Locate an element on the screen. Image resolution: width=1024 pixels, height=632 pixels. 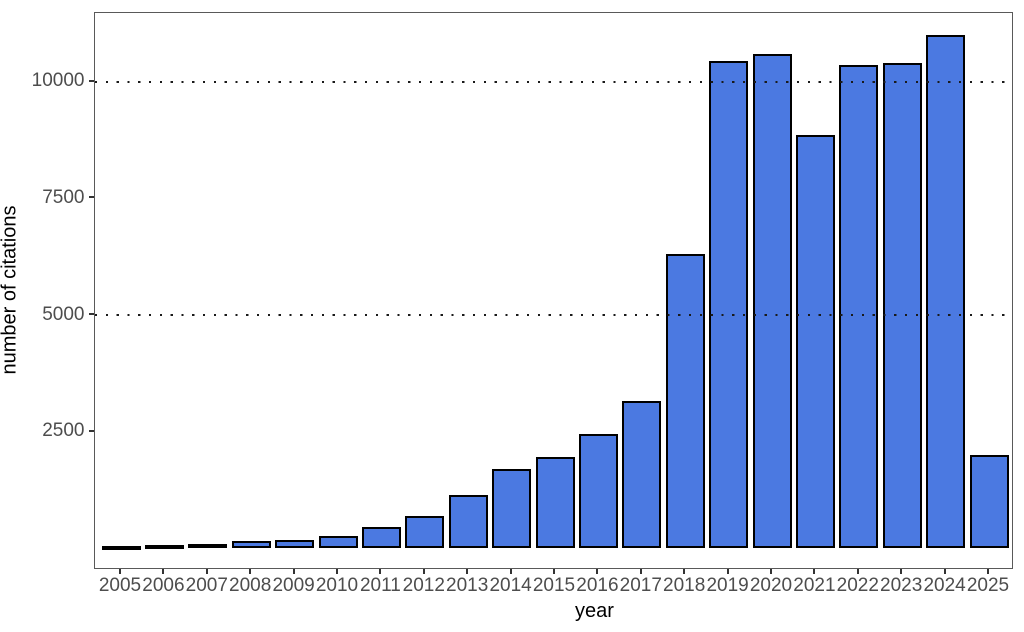
x-tick-label-2008: 2008 is located at coordinates (250, 585).